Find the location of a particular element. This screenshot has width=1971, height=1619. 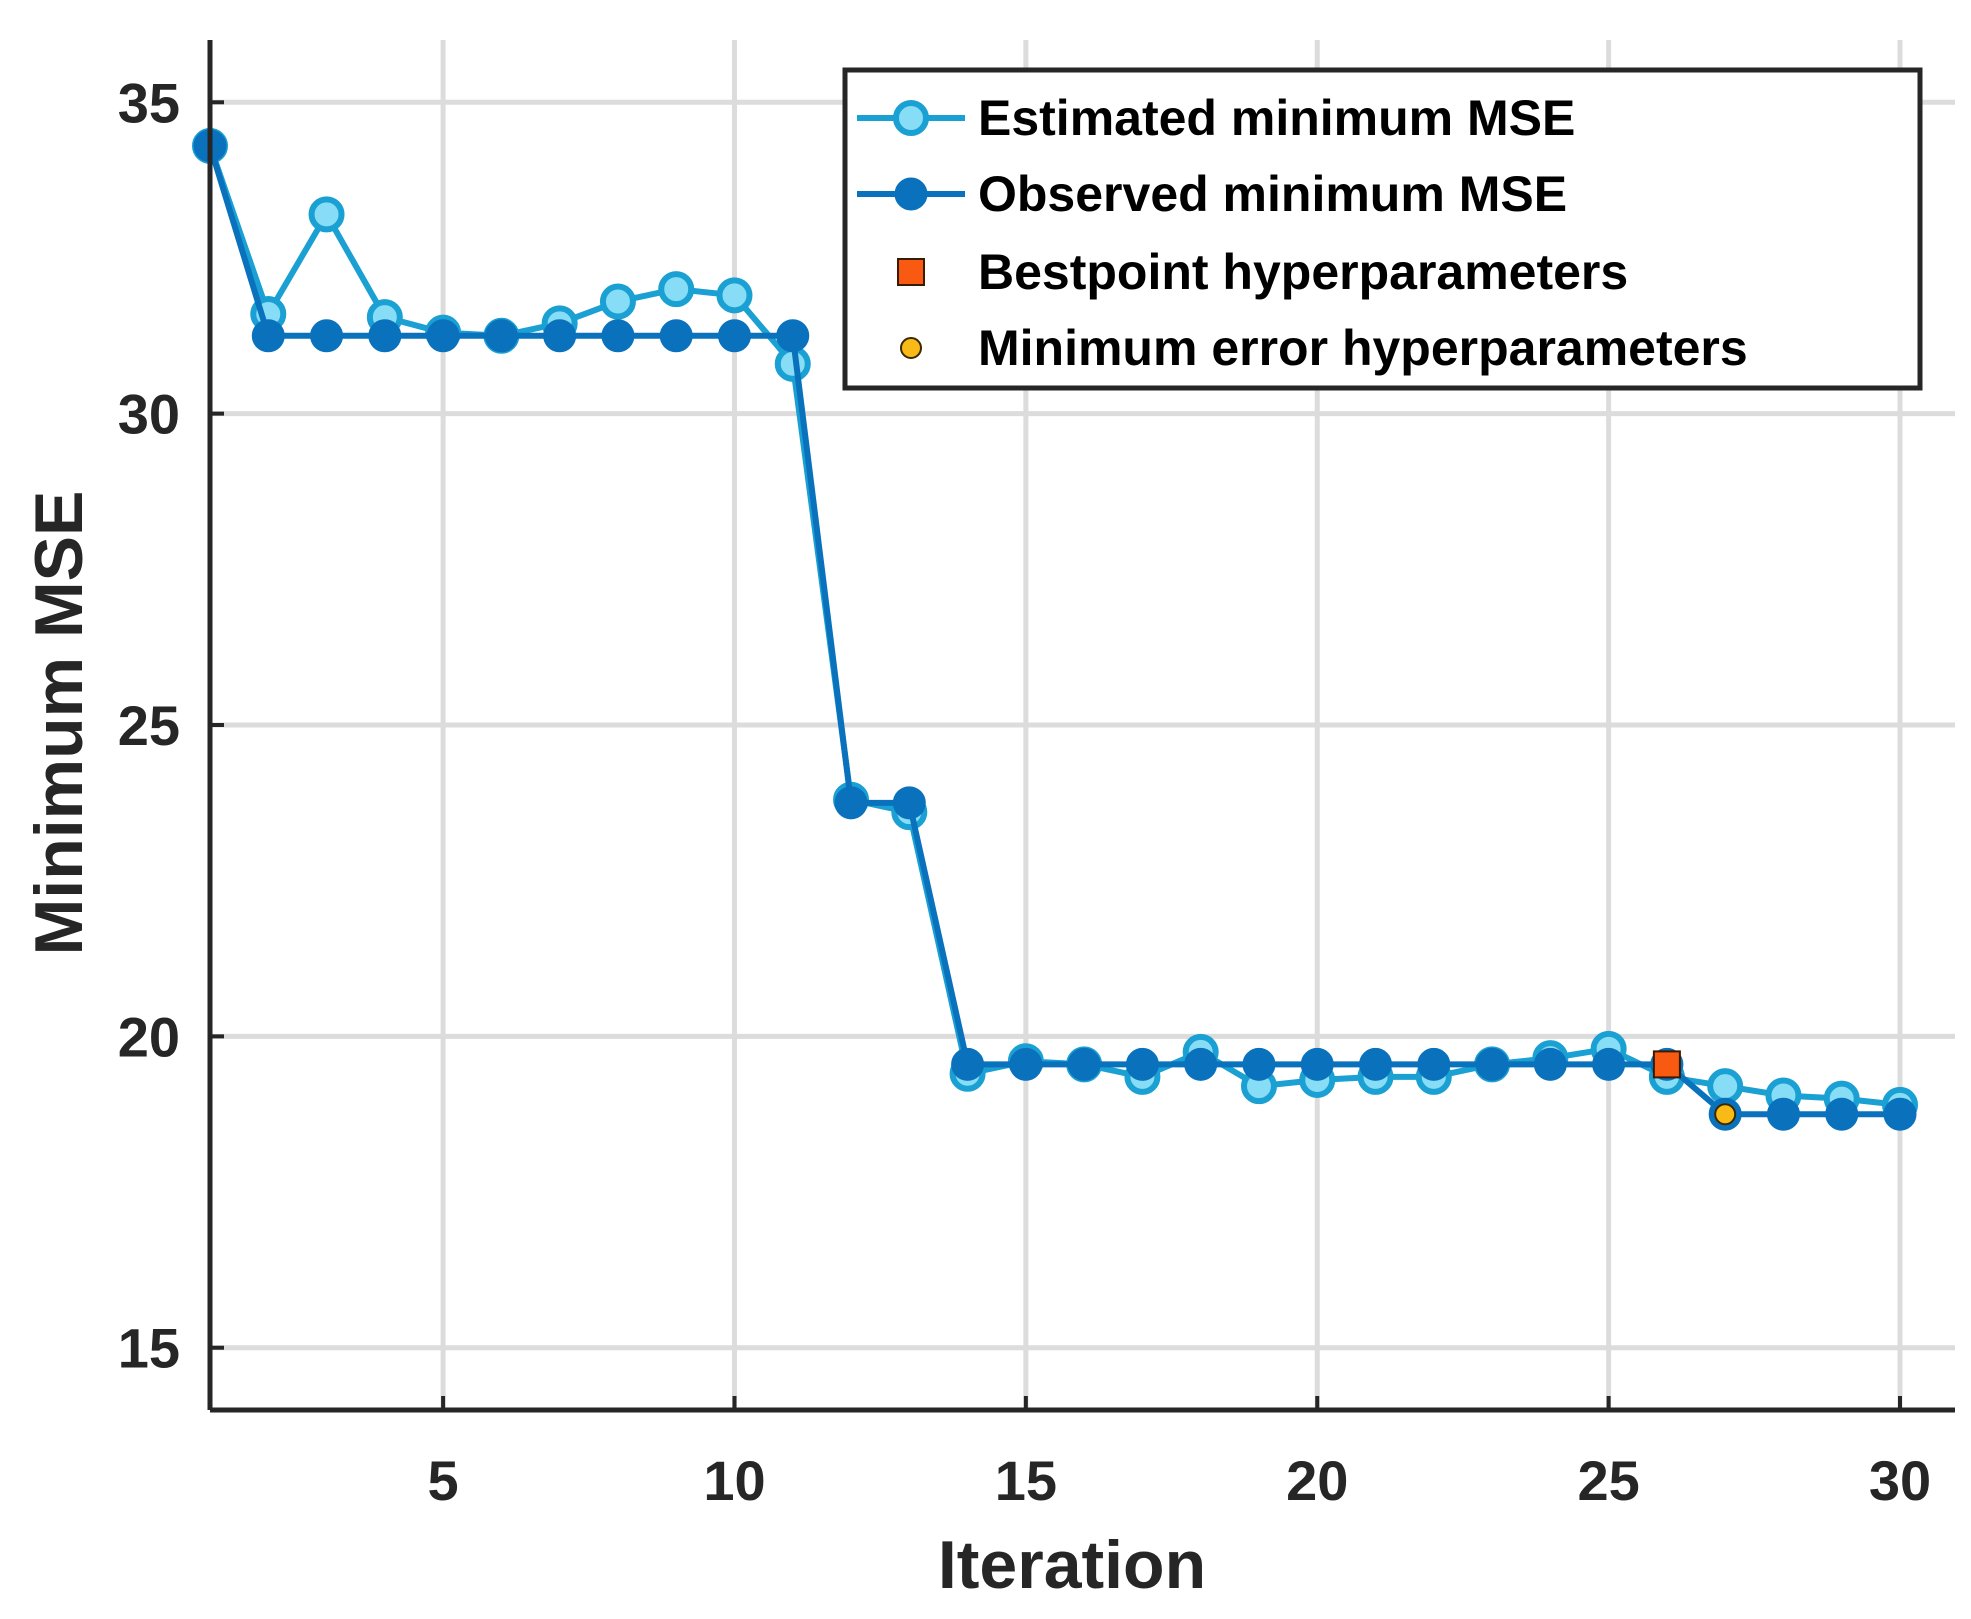

legend-box is located at coordinates (1382, 229).